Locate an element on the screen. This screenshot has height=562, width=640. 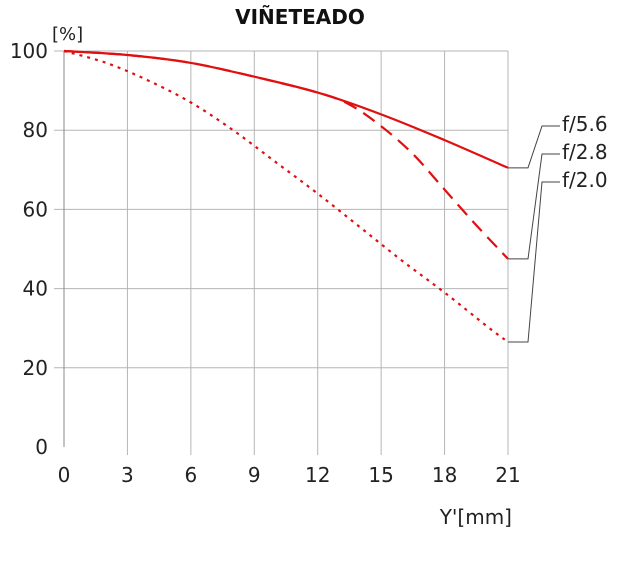
x-tick-label: 0 is located at coordinates (64, 475).